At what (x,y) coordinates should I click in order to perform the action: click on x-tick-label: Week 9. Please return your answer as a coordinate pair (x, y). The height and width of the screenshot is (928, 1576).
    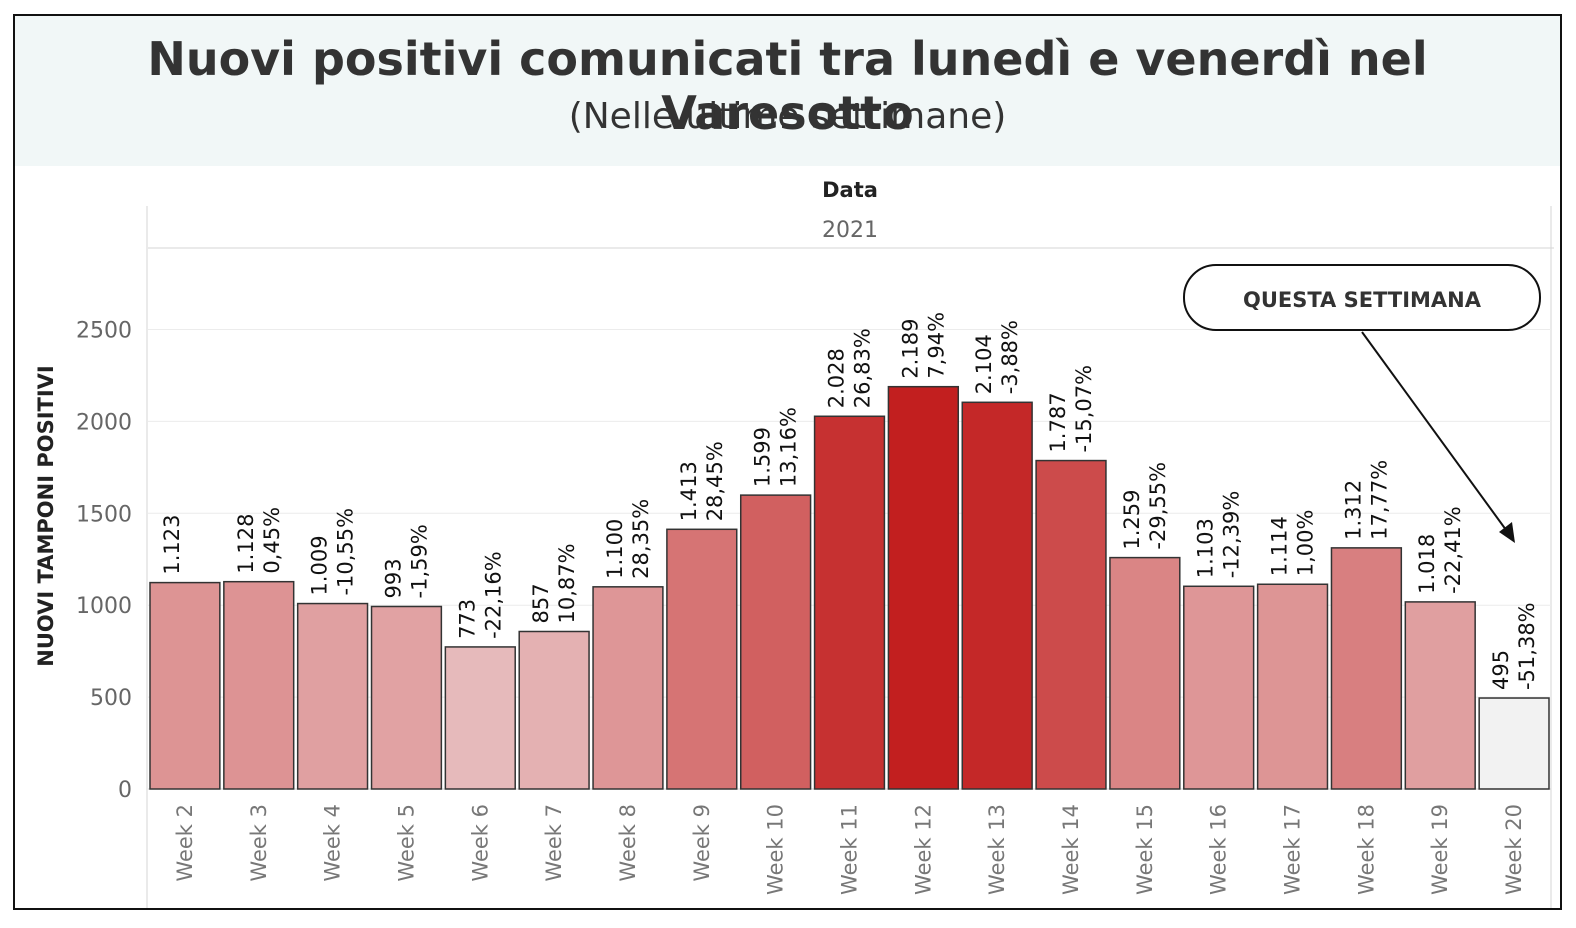
    Looking at the image, I should click on (702, 843).